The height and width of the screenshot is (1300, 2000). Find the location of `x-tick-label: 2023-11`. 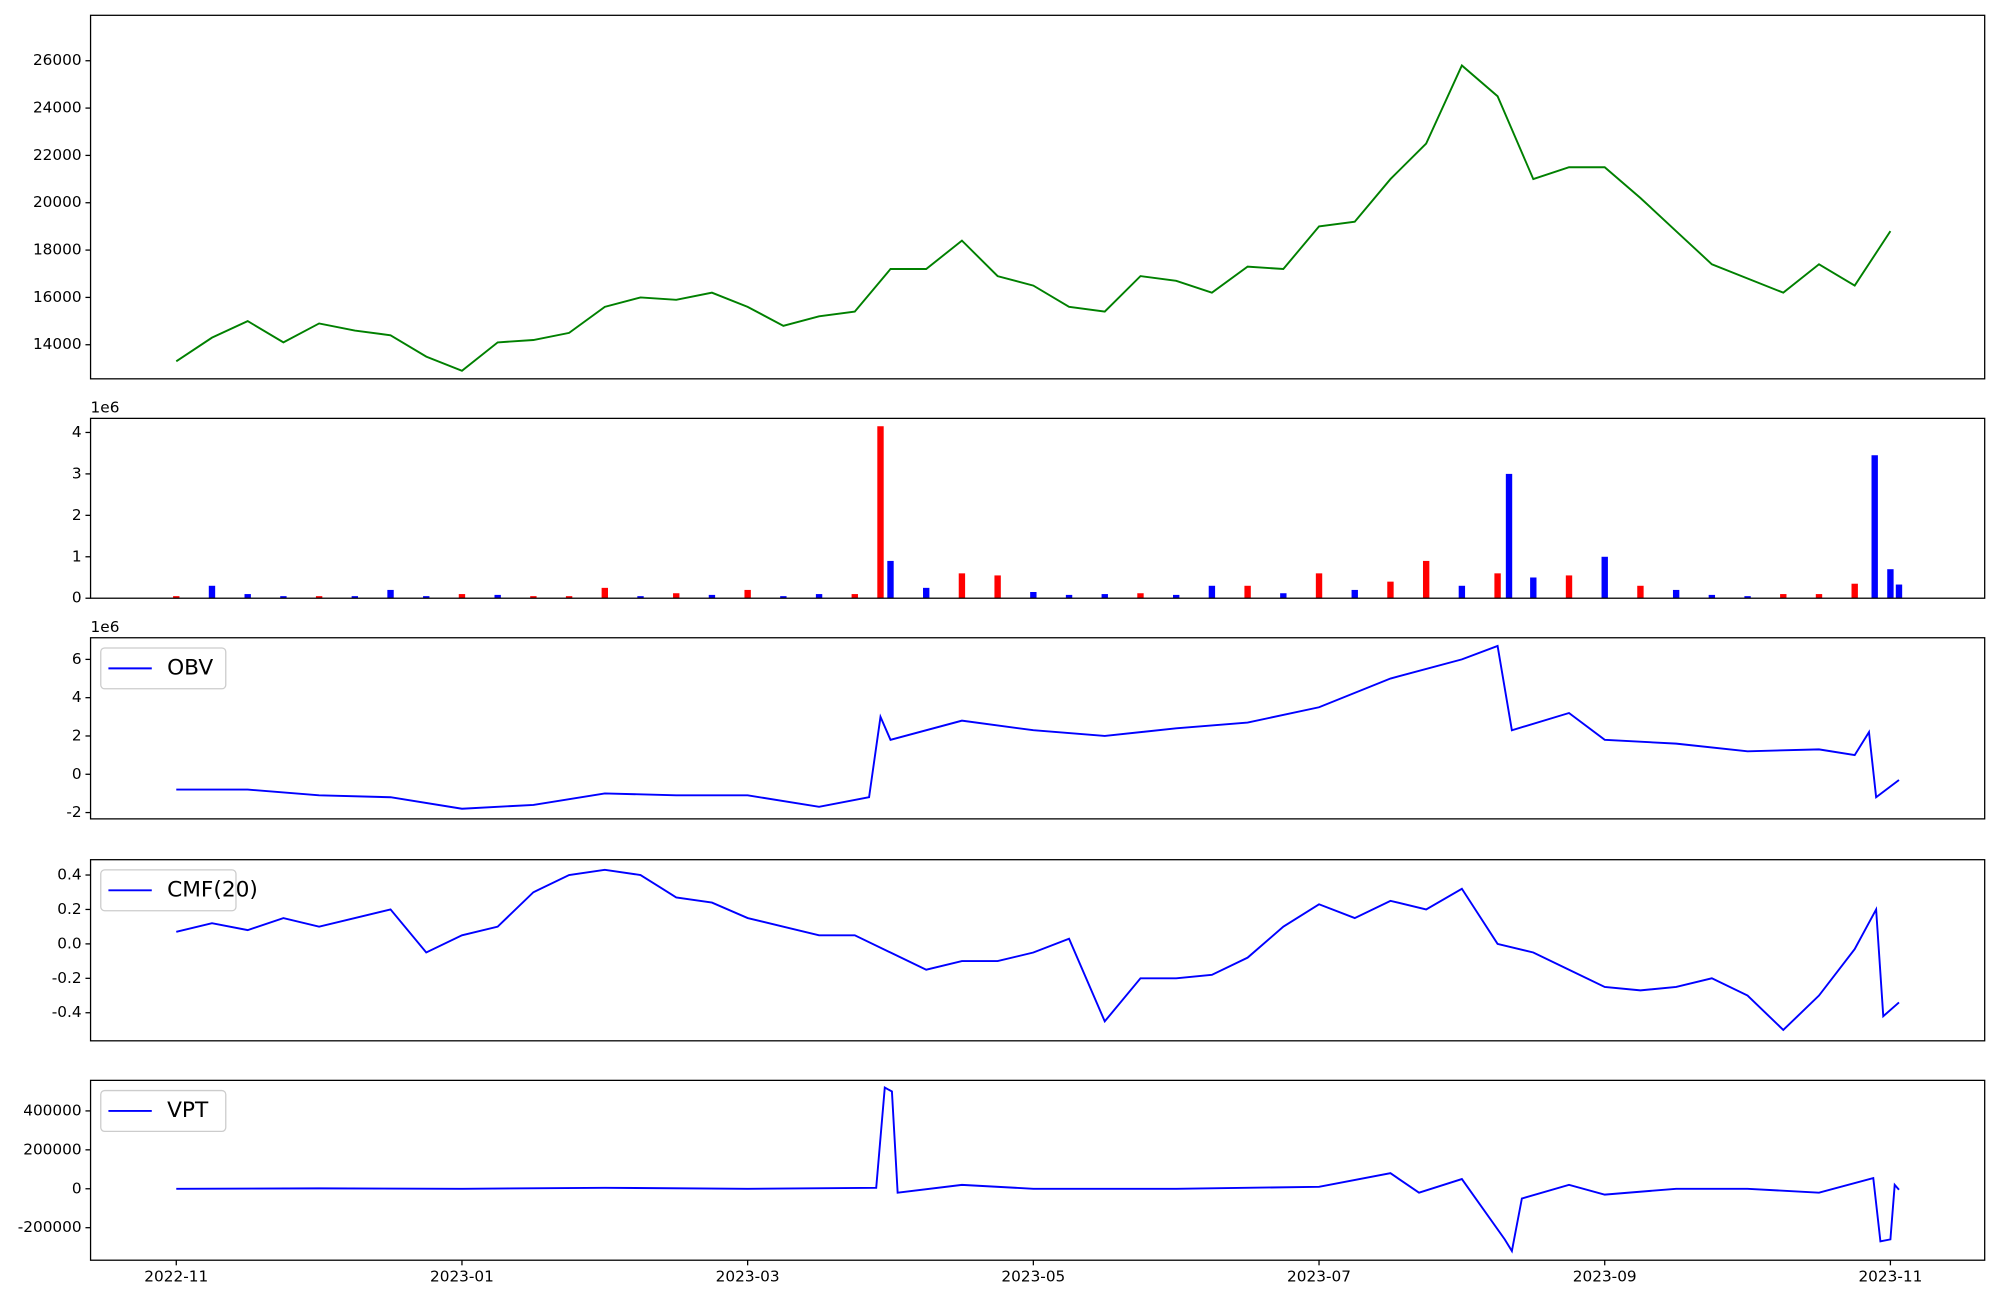

x-tick-label: 2023-11 is located at coordinates (1890, 1276).